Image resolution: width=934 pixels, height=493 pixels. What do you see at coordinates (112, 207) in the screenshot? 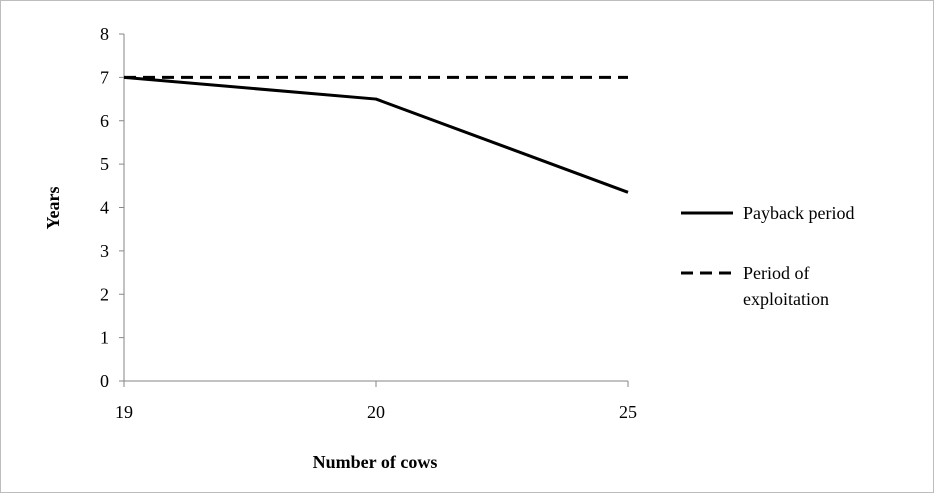
I see `y-axis: 0 1 2 3 4 5 6 7 8` at bounding box center [112, 207].